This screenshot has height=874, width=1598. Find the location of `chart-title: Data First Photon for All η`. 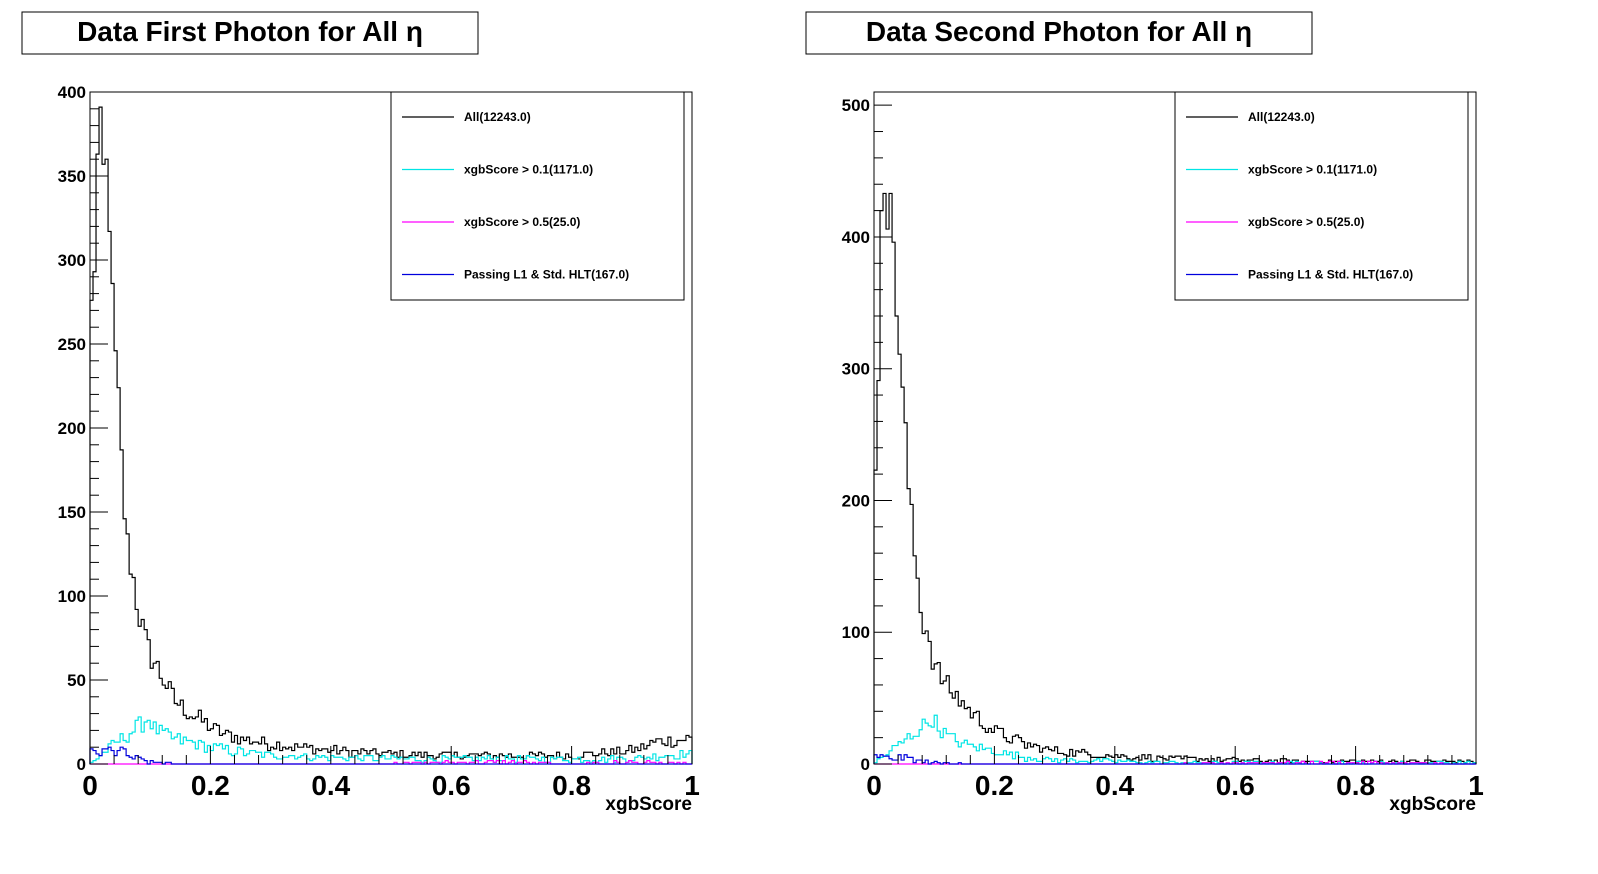

chart-title: Data First Photon for All η is located at coordinates (250, 31).